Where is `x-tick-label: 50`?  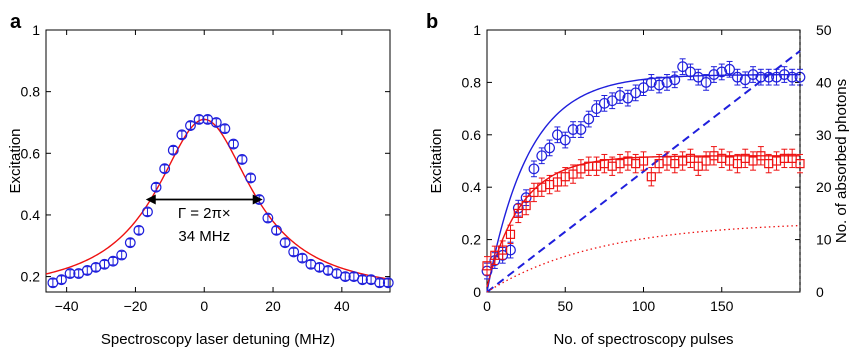
x-tick-label: 50 is located at coordinates (565, 306).